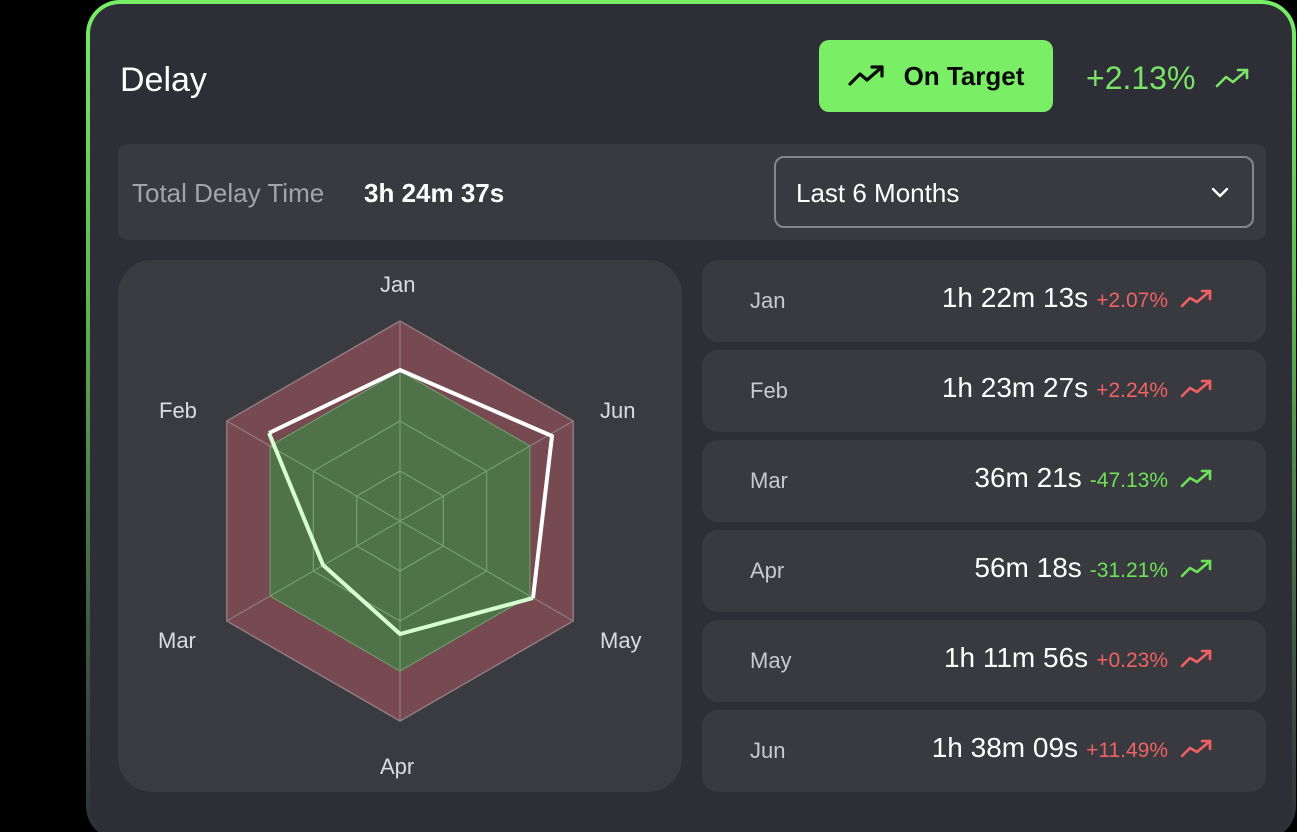 Image resolution: width=1297 pixels, height=832 pixels. I want to click on delay-series-upper, so click(411, 483).